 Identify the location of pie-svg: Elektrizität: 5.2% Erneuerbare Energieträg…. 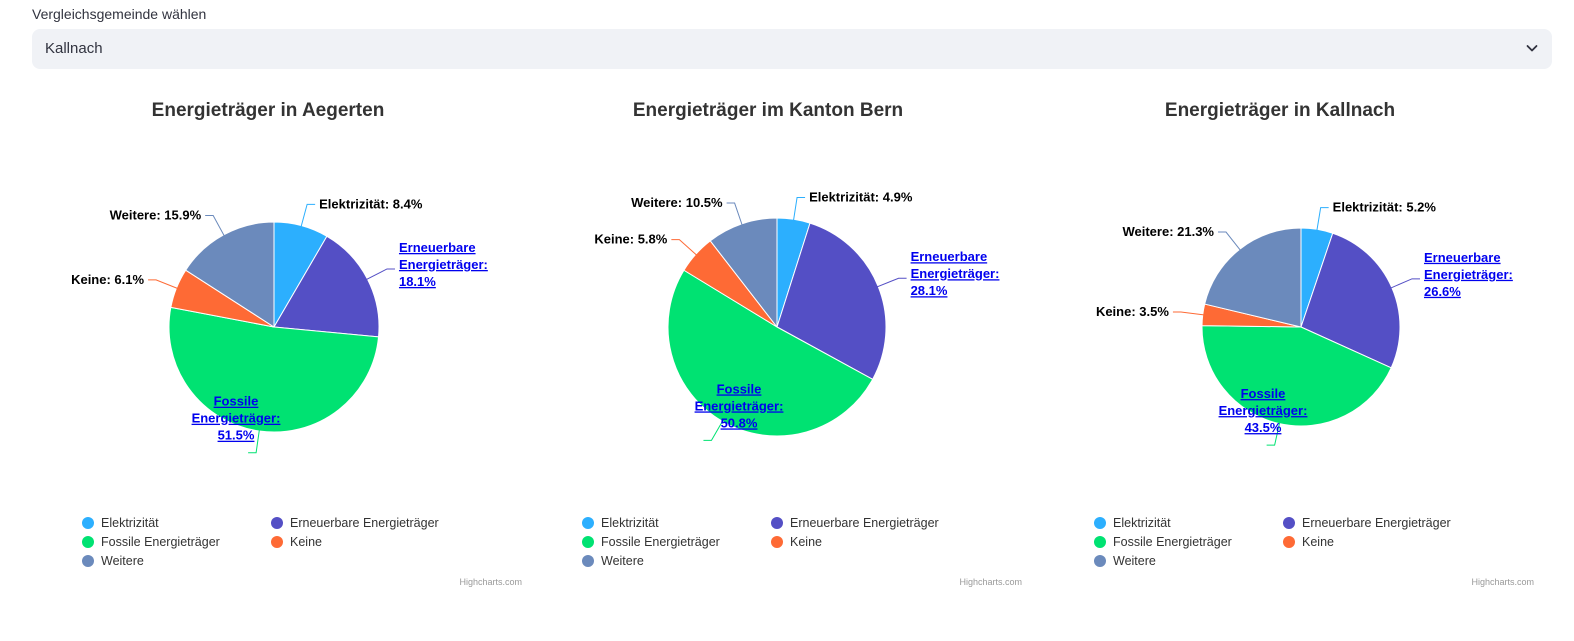
(1304, 323).